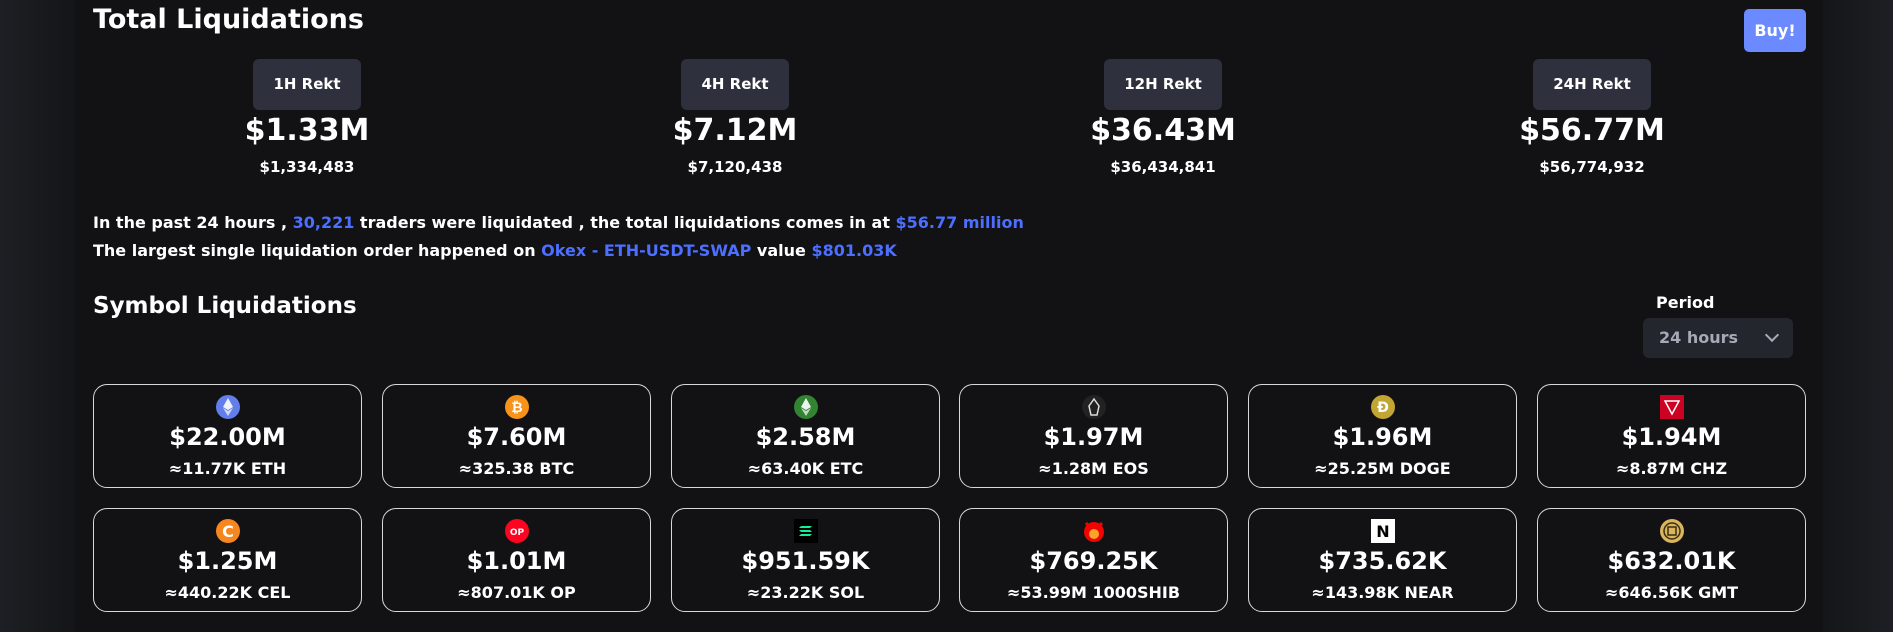 This screenshot has width=1893, height=632. What do you see at coordinates (227, 592) in the screenshot?
I see `card-amount: ≈440.22K CEL` at bounding box center [227, 592].